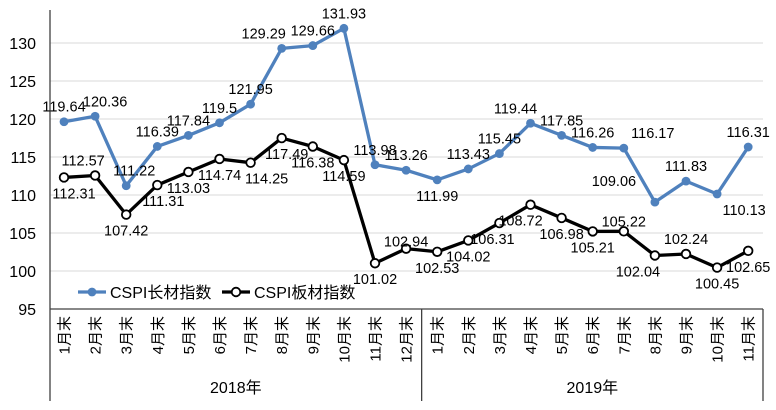 Image resolution: width=776 pixels, height=410 pixels. What do you see at coordinates (22, 82) in the screenshot?
I see `y-axis-label: 125` at bounding box center [22, 82].